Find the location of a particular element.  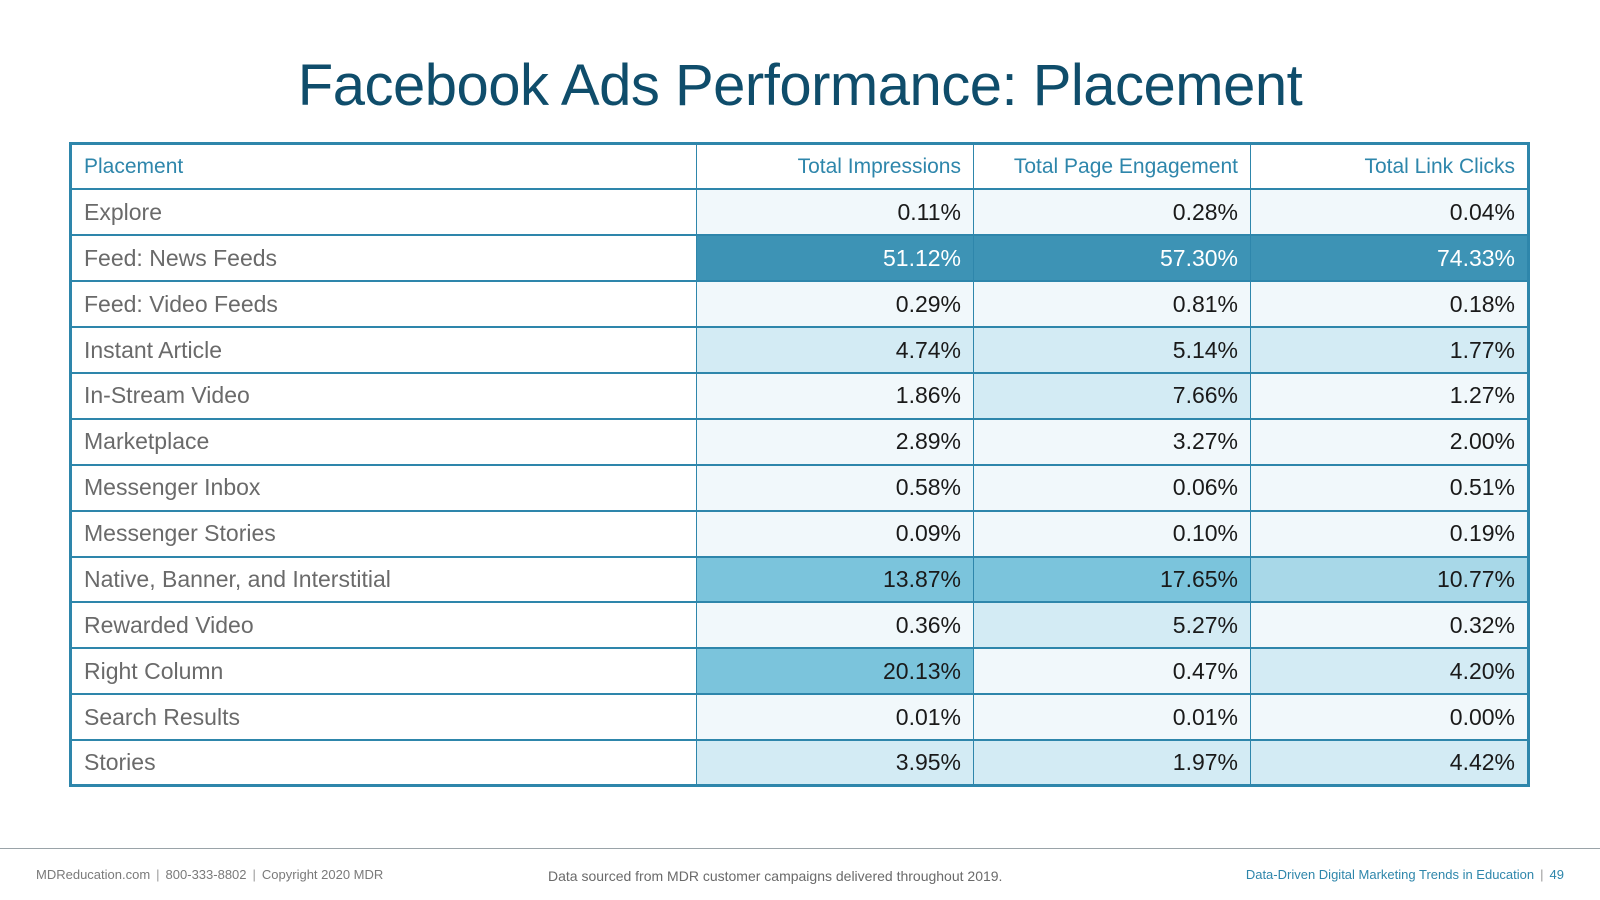

impressions-cell: 4.74% is located at coordinates (835, 349).